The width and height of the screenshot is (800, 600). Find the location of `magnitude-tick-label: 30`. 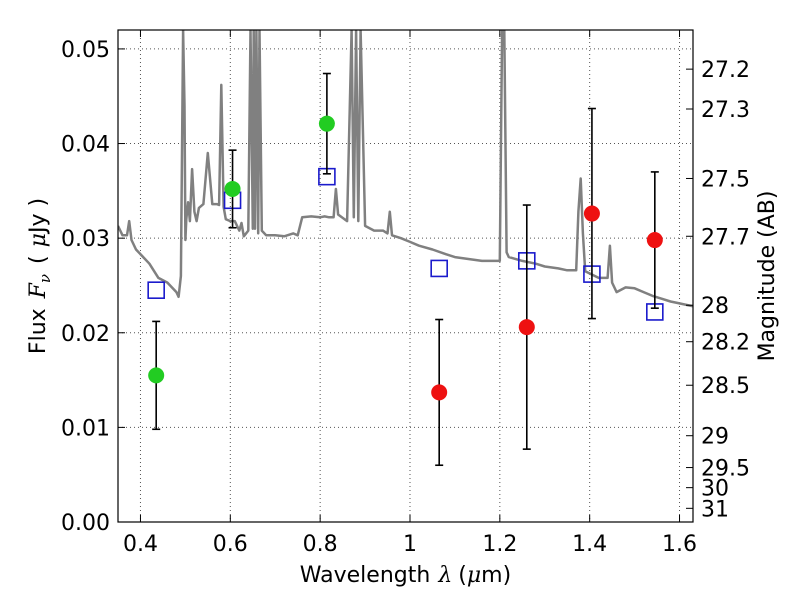

magnitude-tick-label: 30 is located at coordinates (715, 489).